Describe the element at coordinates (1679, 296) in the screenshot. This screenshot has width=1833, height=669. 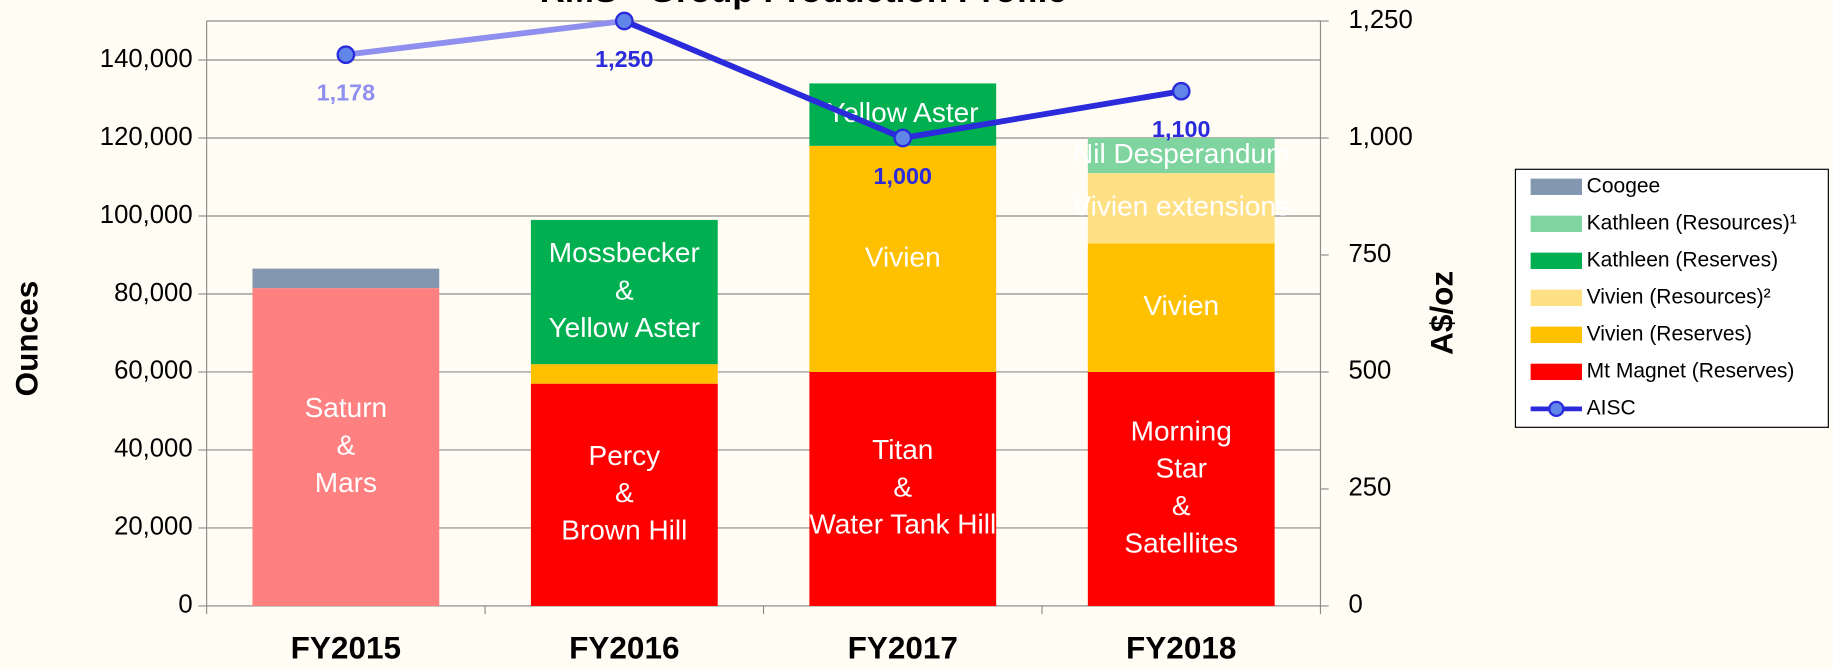
I see `legend-label: Vivien (Resources)²` at that location.